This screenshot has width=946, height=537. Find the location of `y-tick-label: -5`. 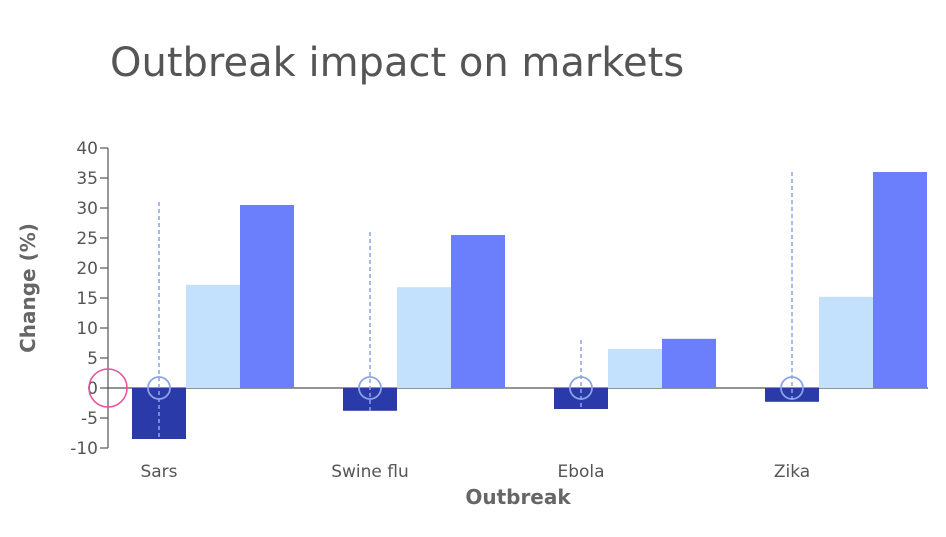

y-tick-label: -5 is located at coordinates (89, 419).